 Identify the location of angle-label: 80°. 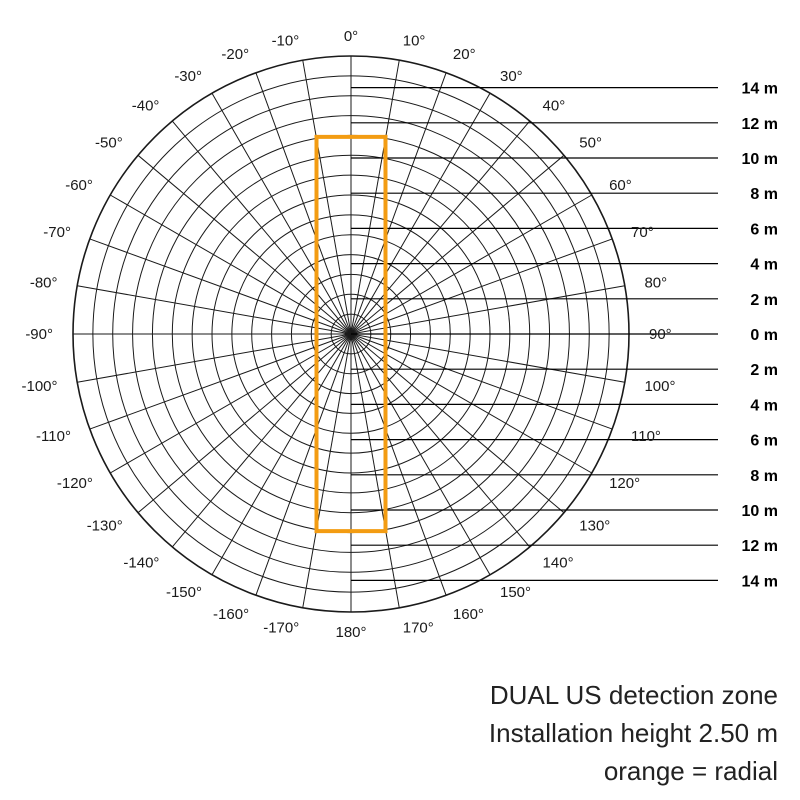
(655, 282).